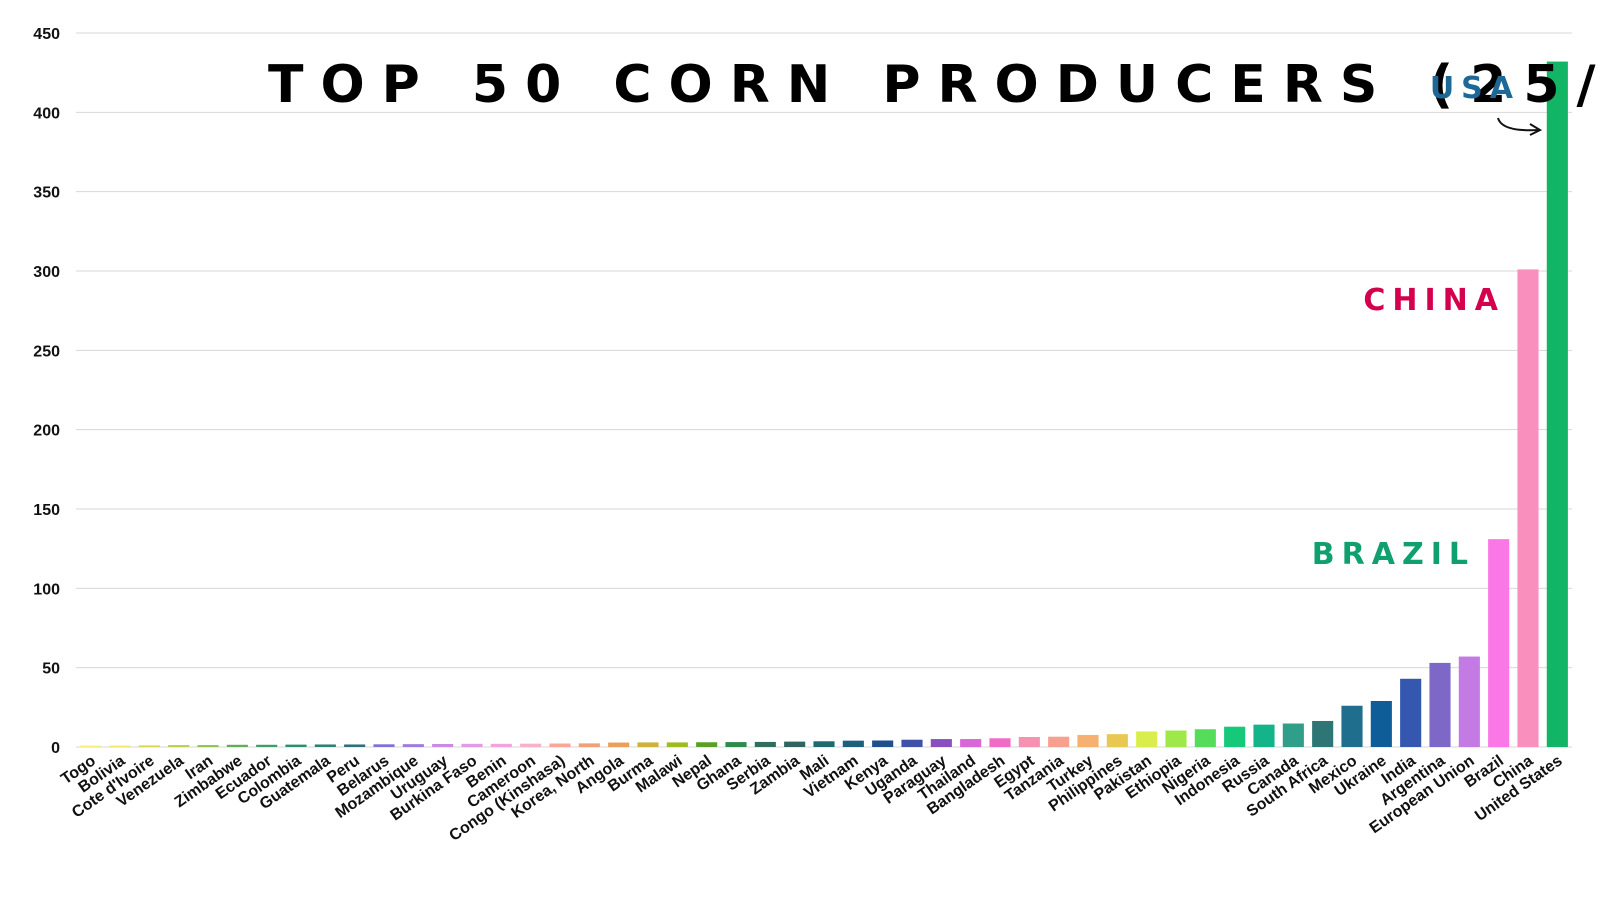 This screenshot has width=1600, height=900. I want to click on bar-united-states, so click(1557, 404).